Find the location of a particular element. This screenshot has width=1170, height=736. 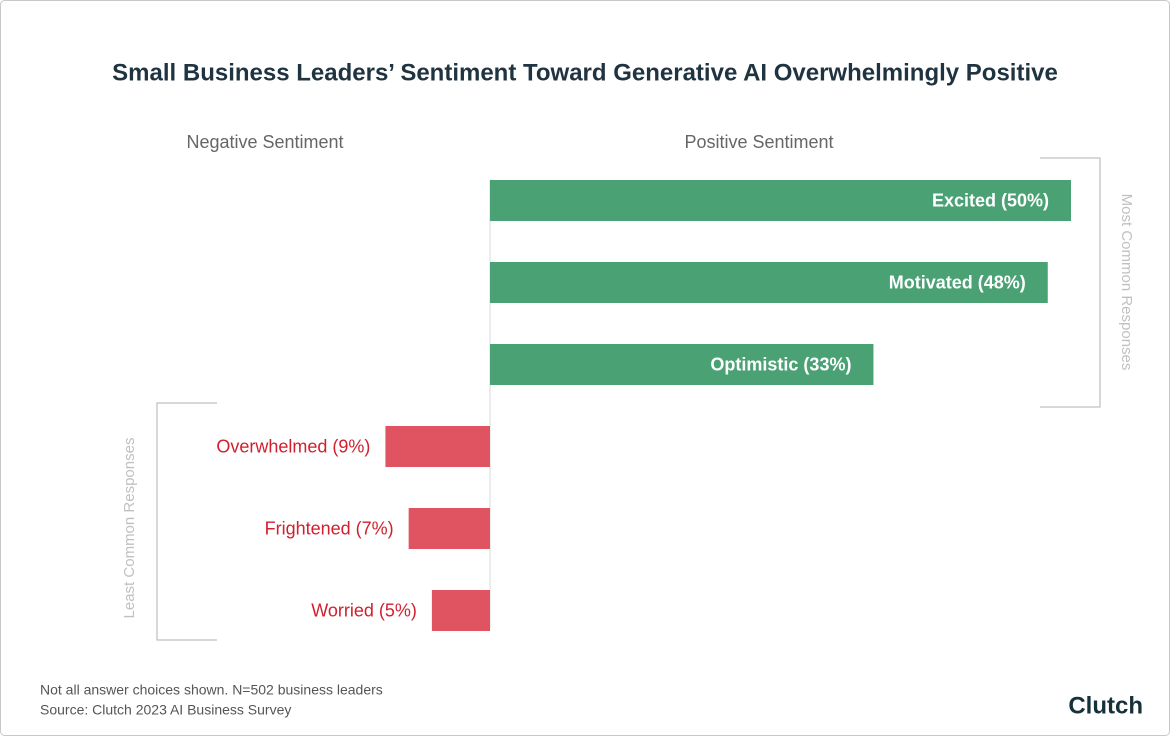

series-header: Positive Sentiment is located at coordinates (758, 142).